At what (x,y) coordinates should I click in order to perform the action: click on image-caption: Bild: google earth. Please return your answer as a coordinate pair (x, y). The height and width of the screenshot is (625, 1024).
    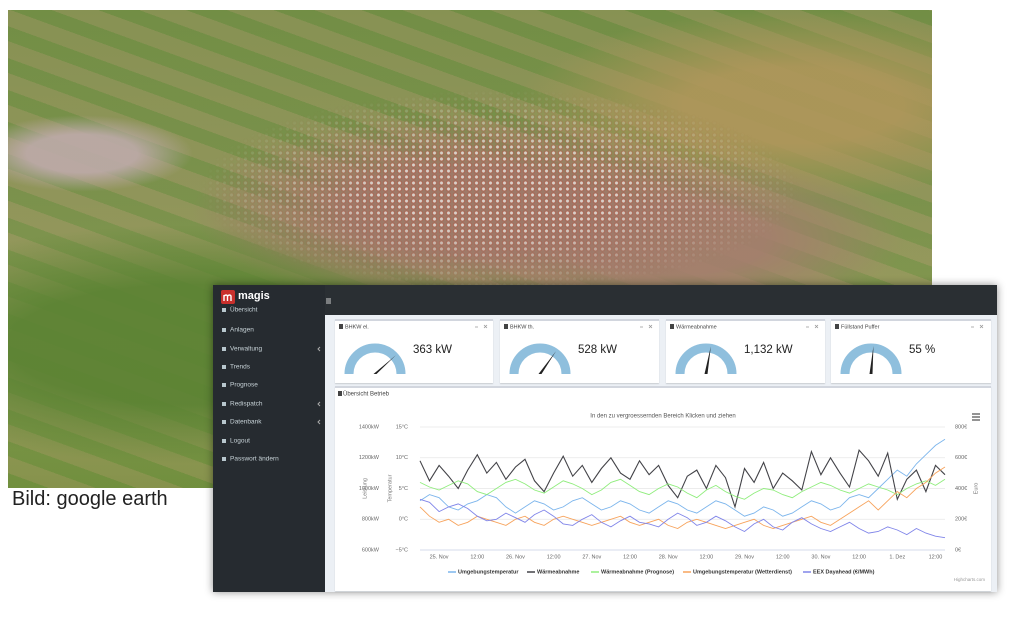
    Looking at the image, I should click on (90, 499).